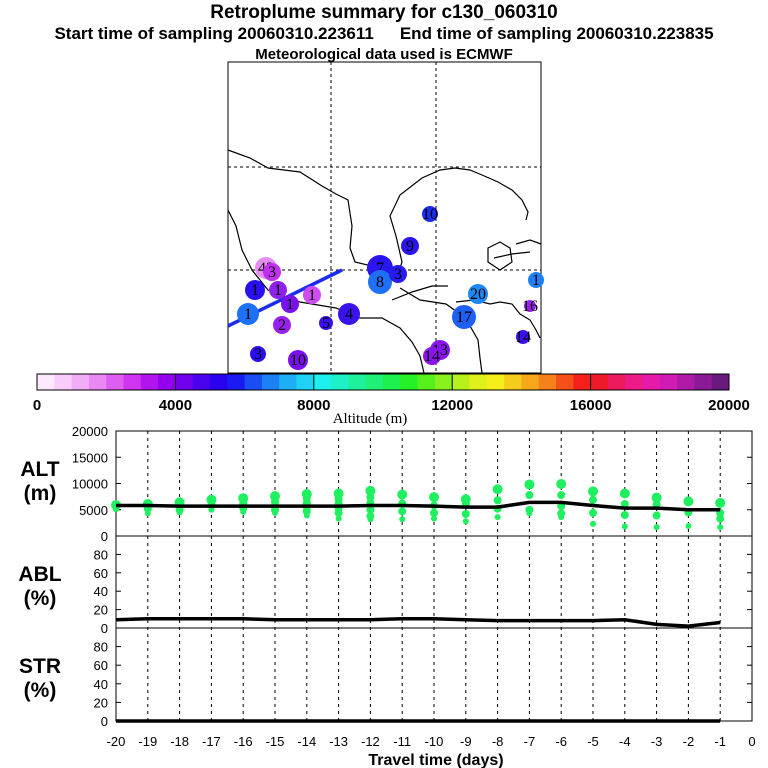 The height and width of the screenshot is (768, 768). What do you see at coordinates (689, 741) in the screenshot?
I see `x-tick-label: -2` at bounding box center [689, 741].